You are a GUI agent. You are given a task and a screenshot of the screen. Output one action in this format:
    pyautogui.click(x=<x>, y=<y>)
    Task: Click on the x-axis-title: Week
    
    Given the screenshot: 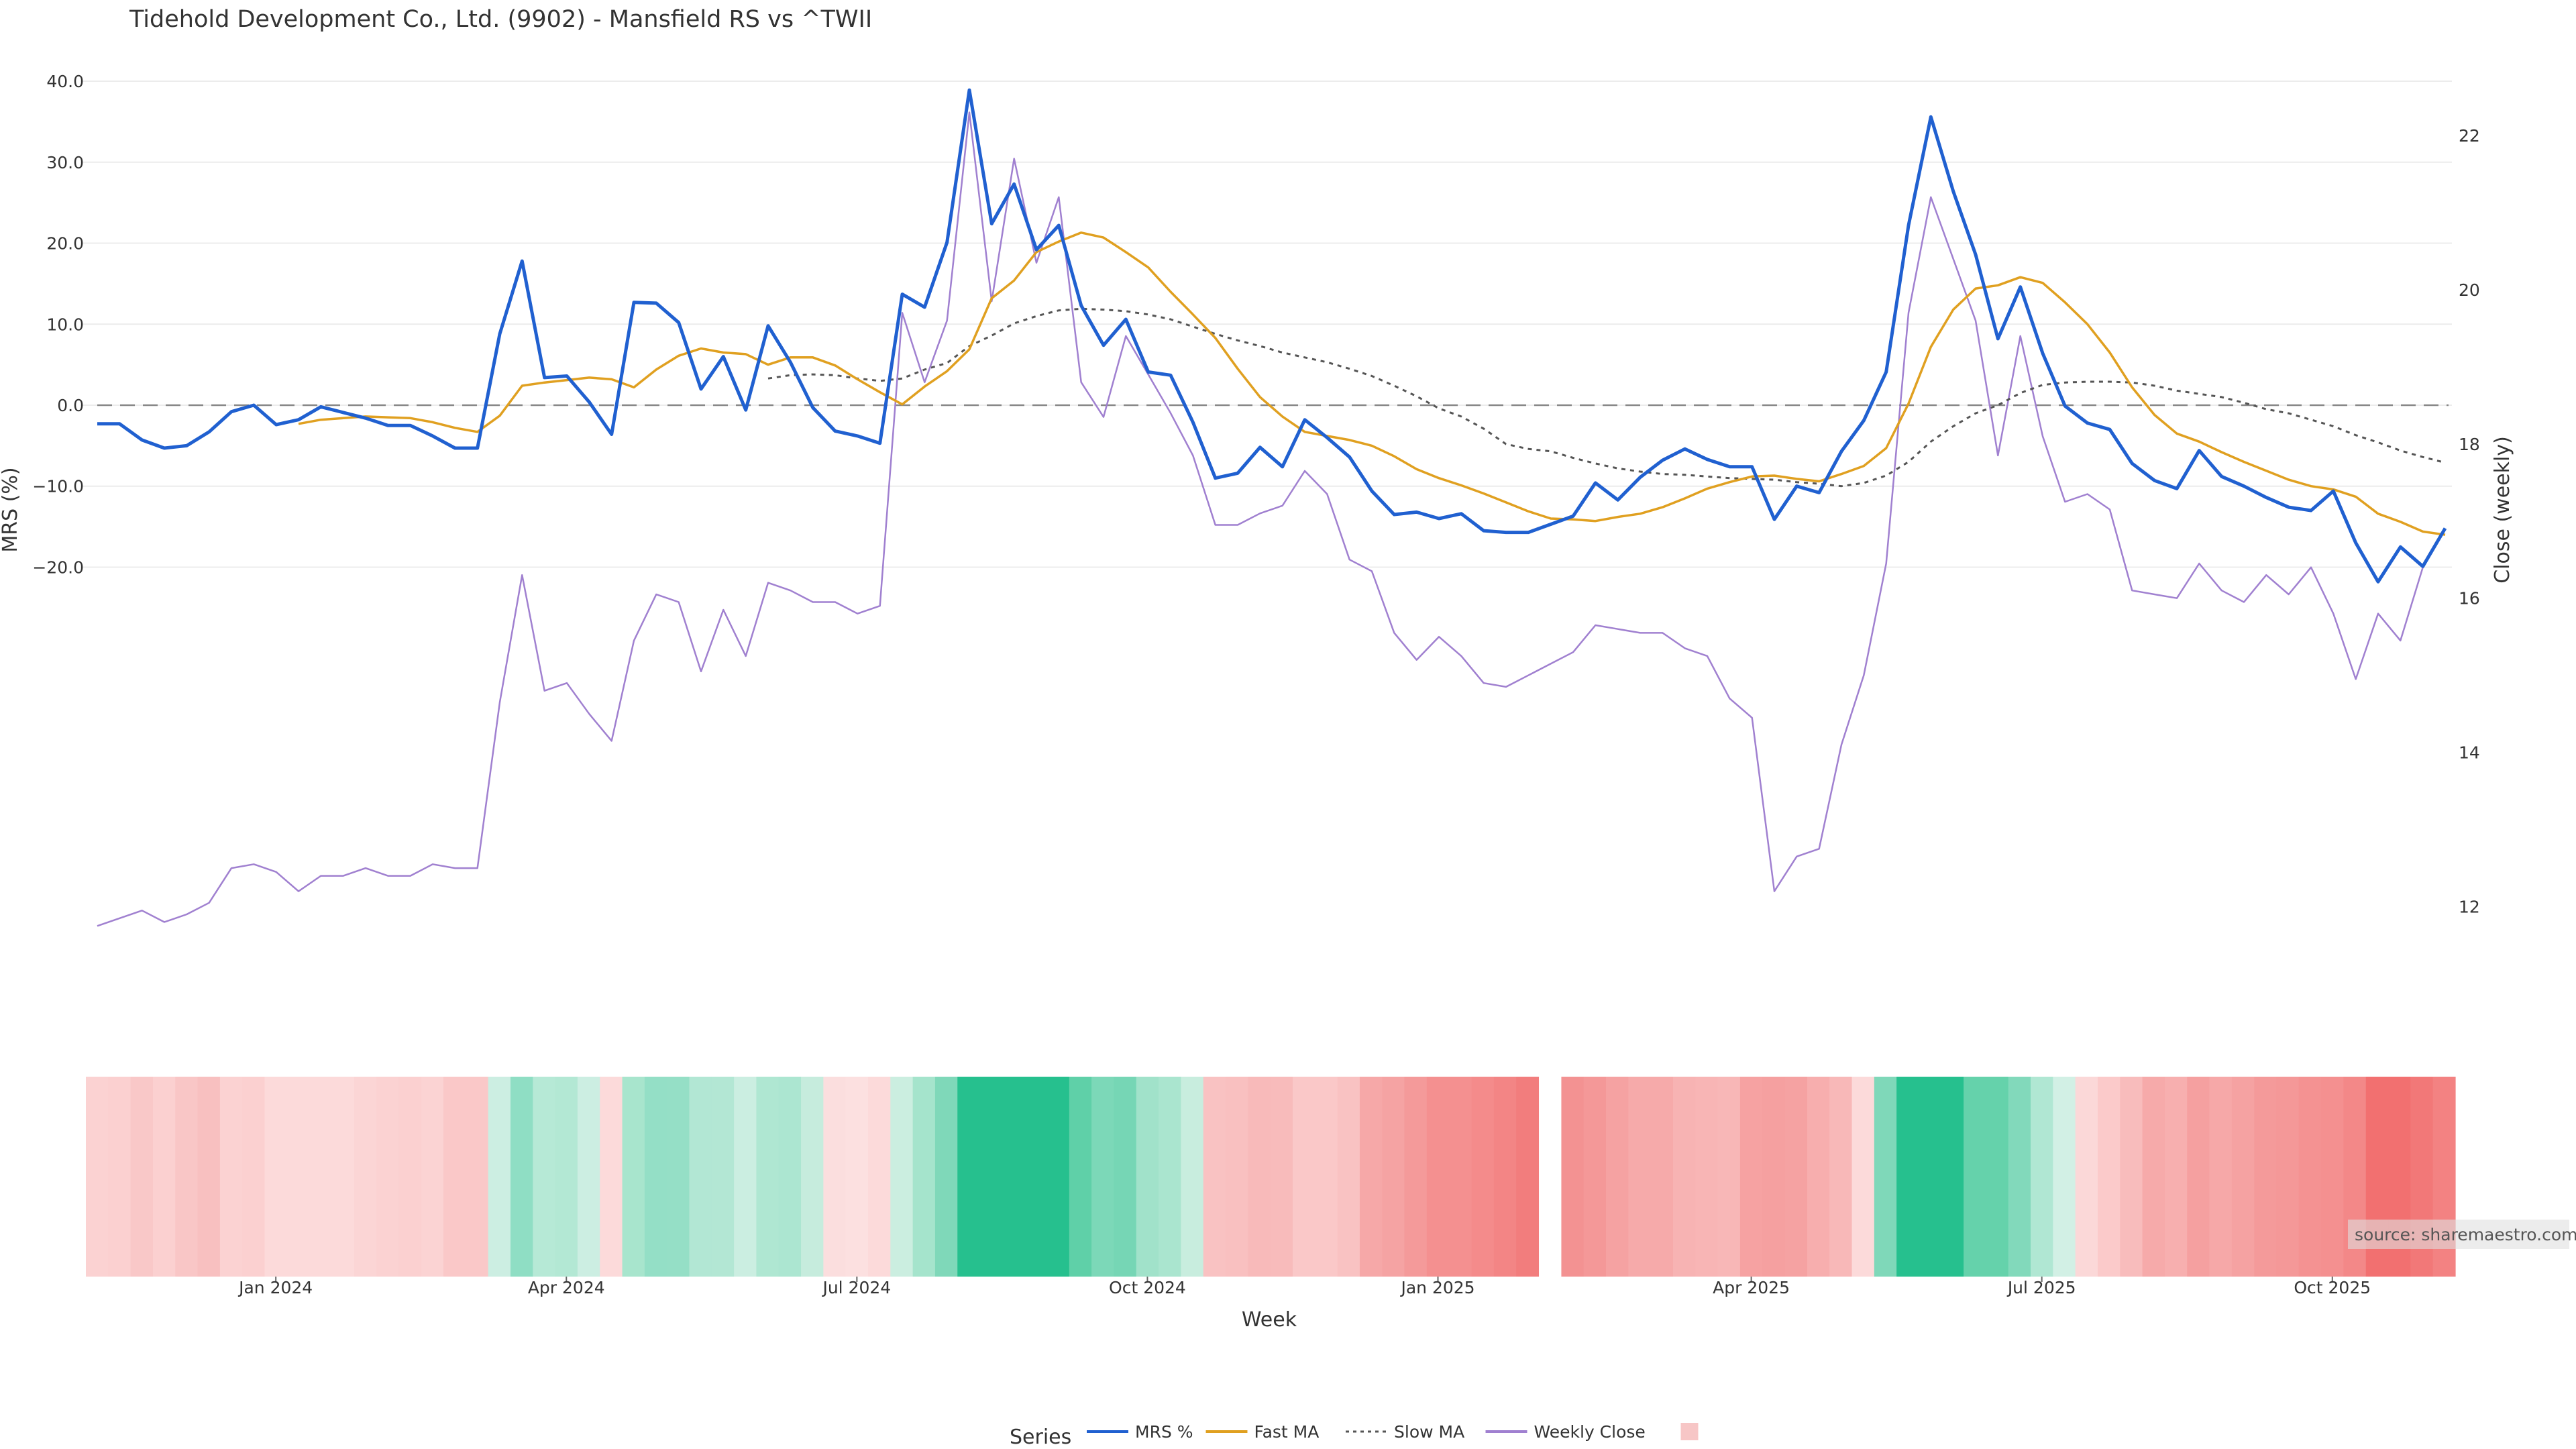 What is the action you would take?
    pyautogui.click(x=1269, y=1320)
    